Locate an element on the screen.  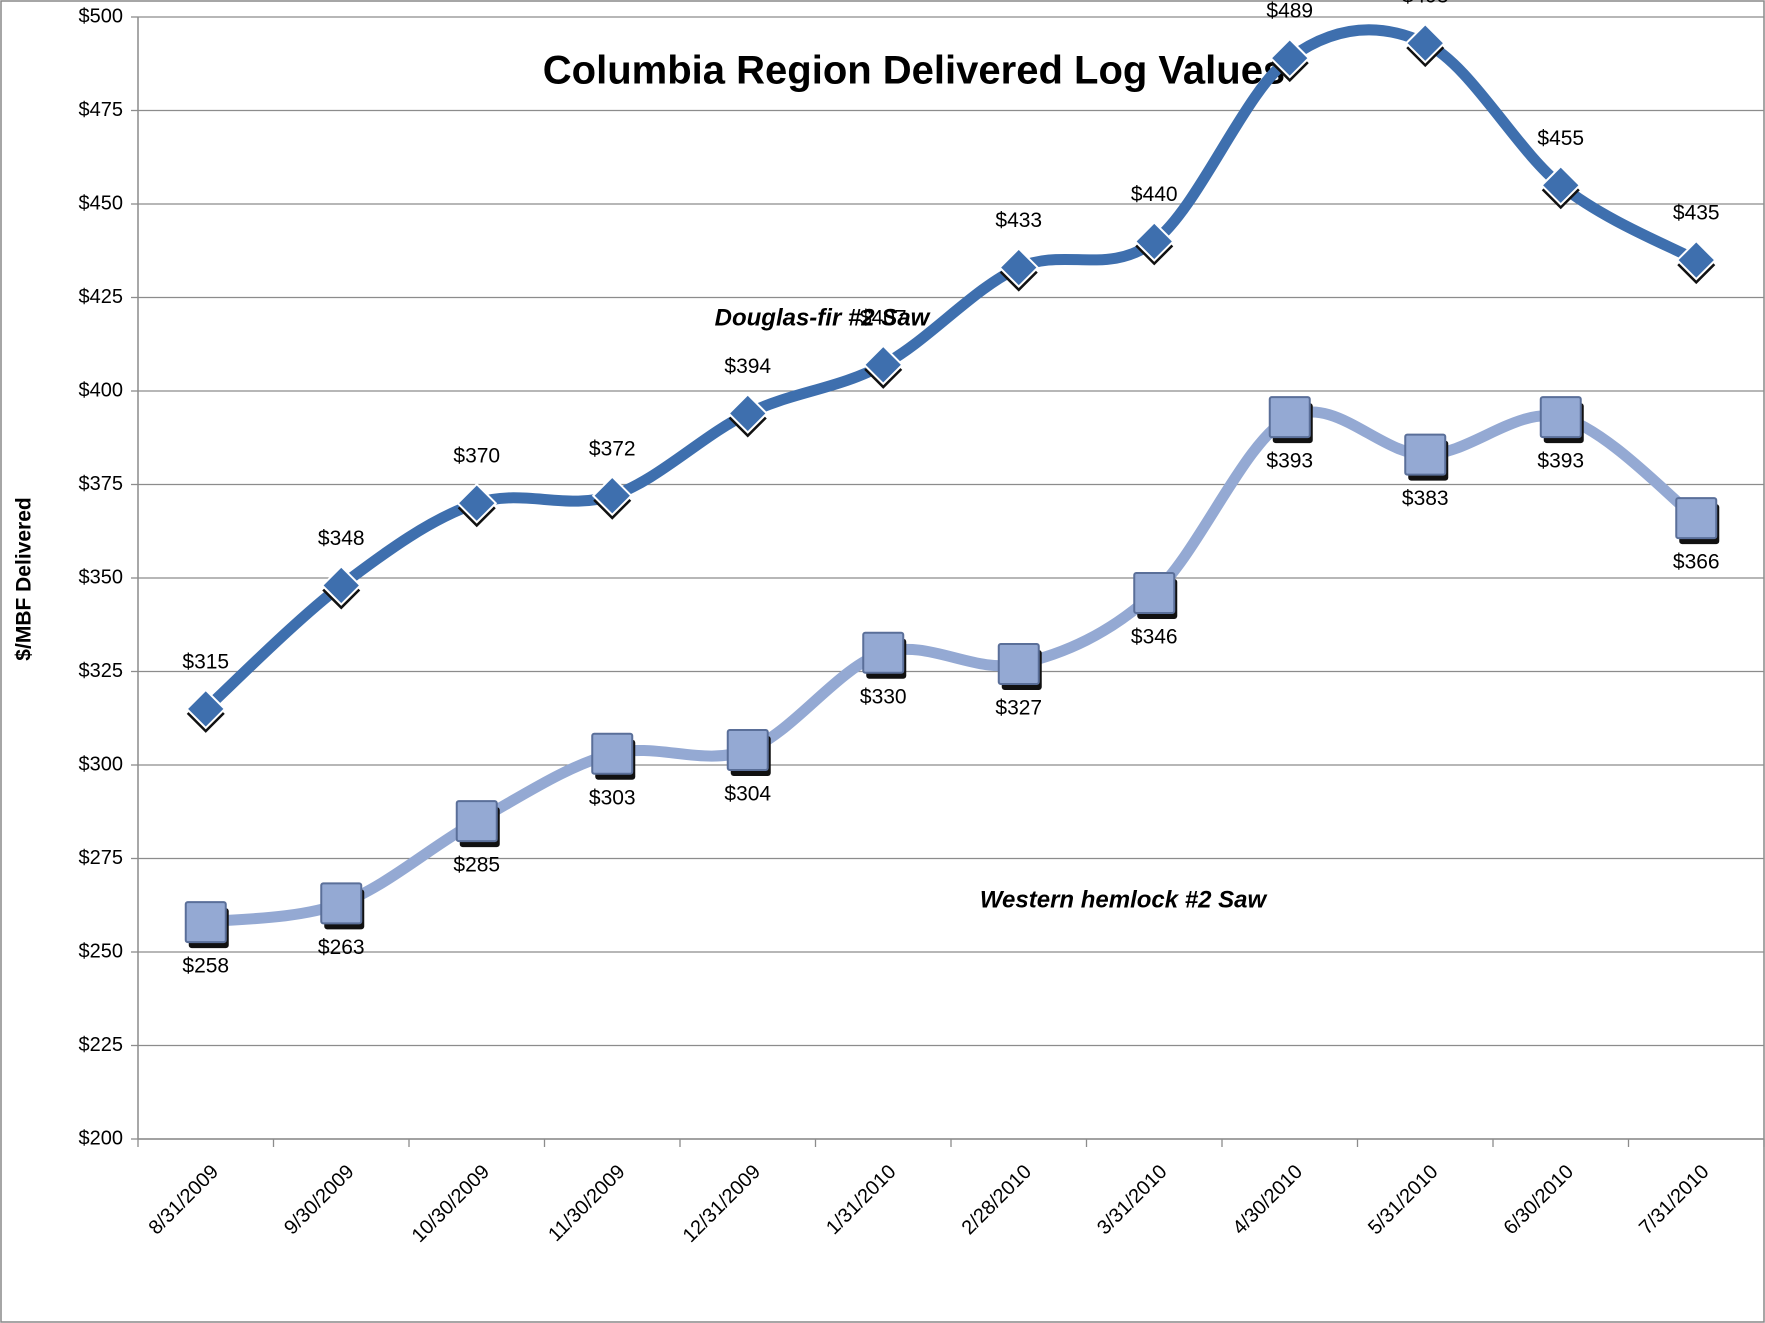
y-tick-label: $500 is located at coordinates (101, 16).